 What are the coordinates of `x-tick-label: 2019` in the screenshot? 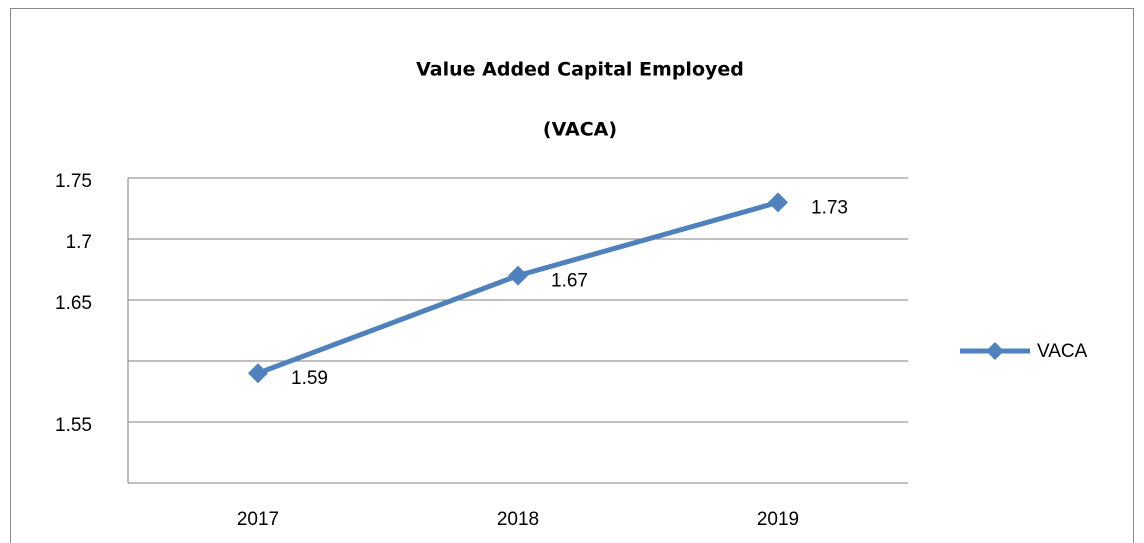 It's located at (778, 519).